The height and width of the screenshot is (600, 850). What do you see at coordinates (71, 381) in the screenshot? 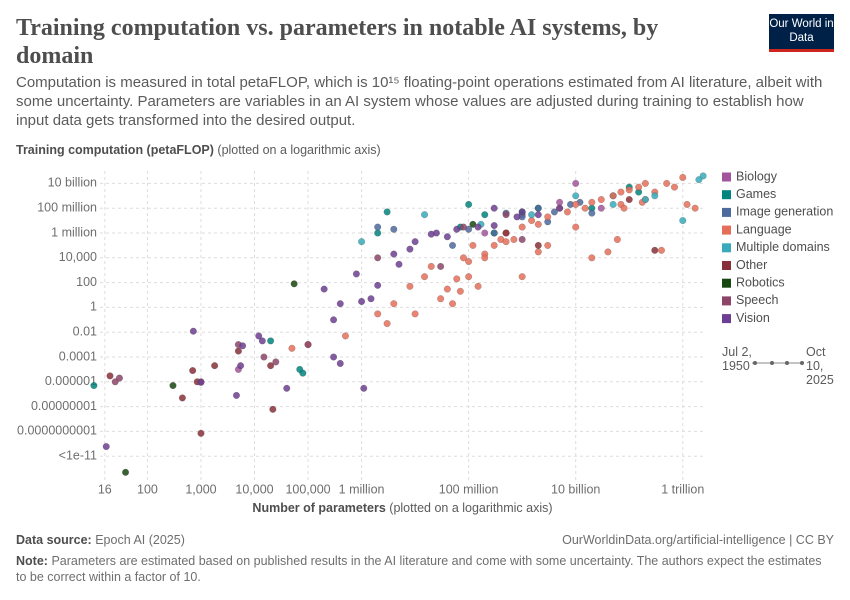
I see `y-tick-label: 0.000001` at bounding box center [71, 381].